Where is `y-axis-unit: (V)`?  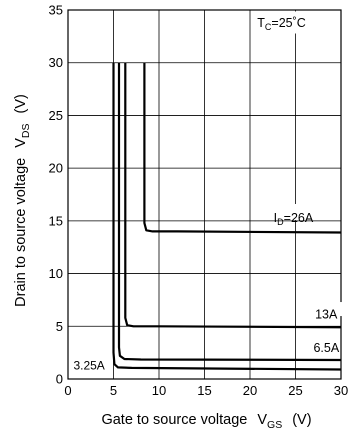 y-axis-unit: (V) is located at coordinates (21, 103).